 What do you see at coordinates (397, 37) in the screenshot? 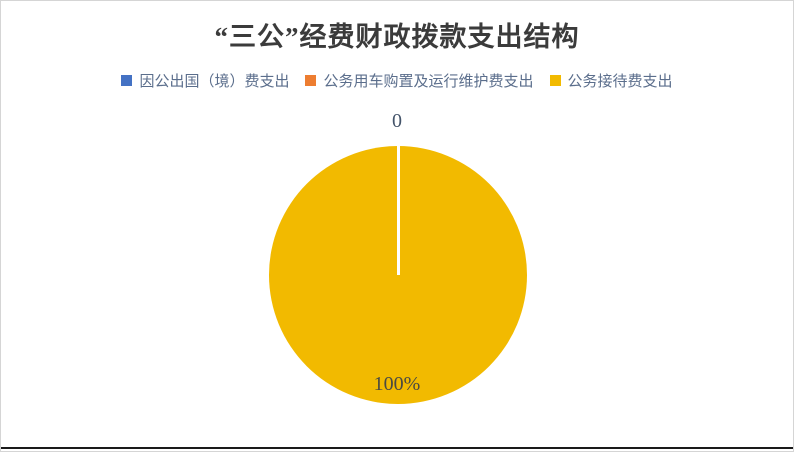
I see `chart-title: “三公”经费财政拨款支出结构` at bounding box center [397, 37].